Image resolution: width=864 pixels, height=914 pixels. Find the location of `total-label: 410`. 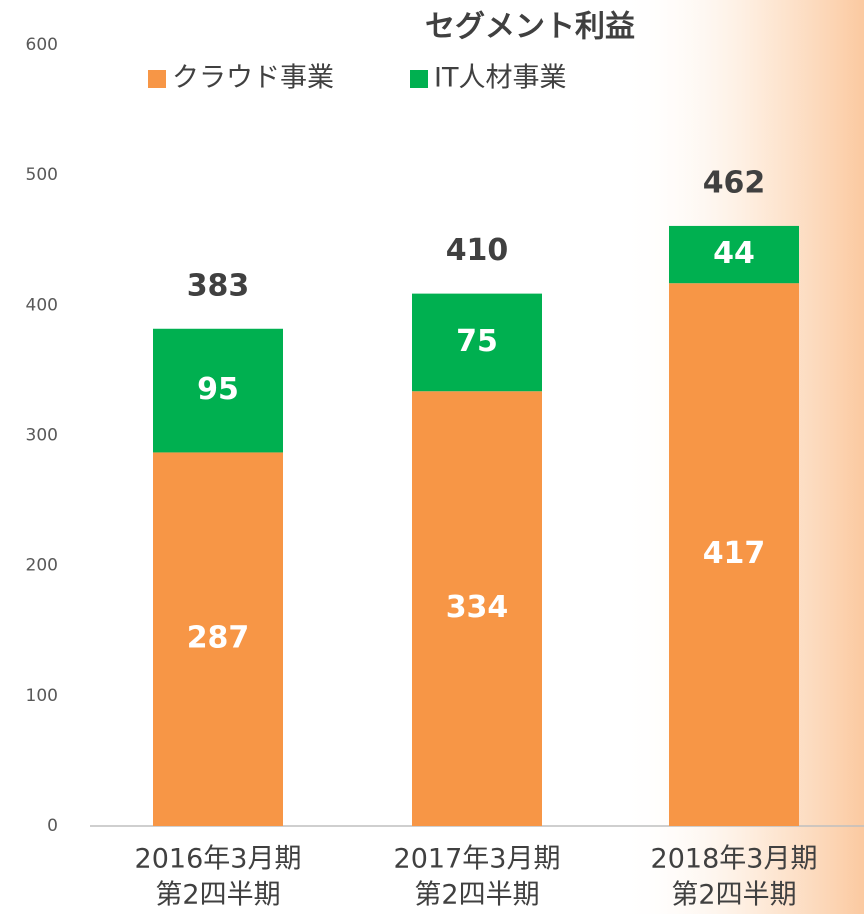

total-label: 410 is located at coordinates (477, 250).